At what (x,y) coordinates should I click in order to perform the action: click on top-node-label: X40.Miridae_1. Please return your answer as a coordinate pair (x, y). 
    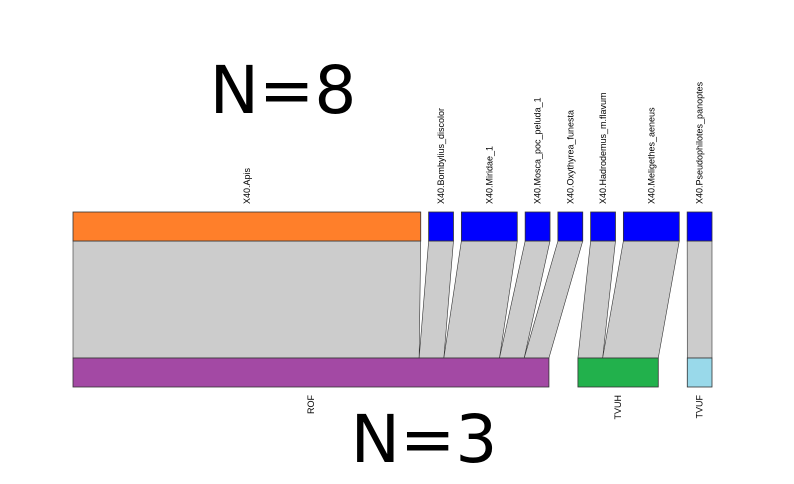
    Looking at the image, I should click on (489, 175).